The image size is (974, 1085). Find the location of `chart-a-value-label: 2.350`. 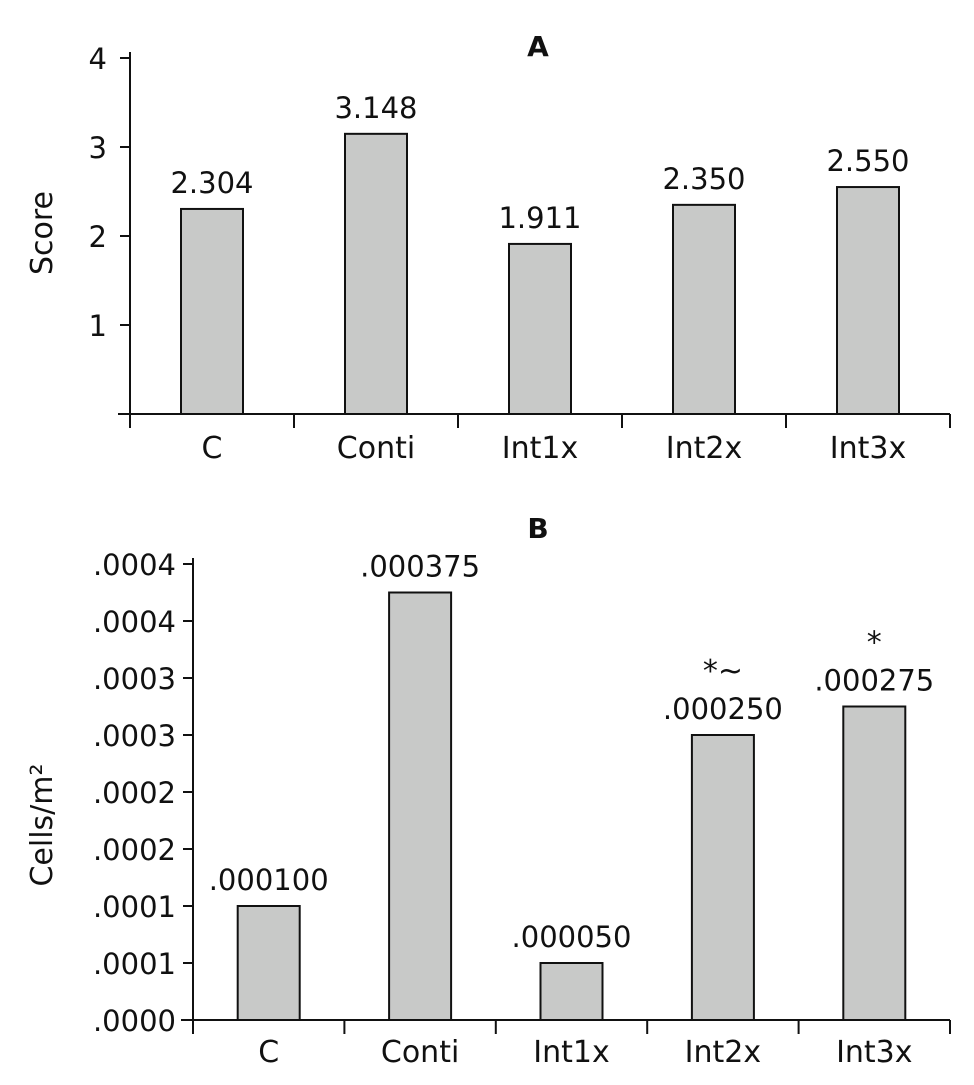

chart-a-value-label: 2.350 is located at coordinates (703, 179).